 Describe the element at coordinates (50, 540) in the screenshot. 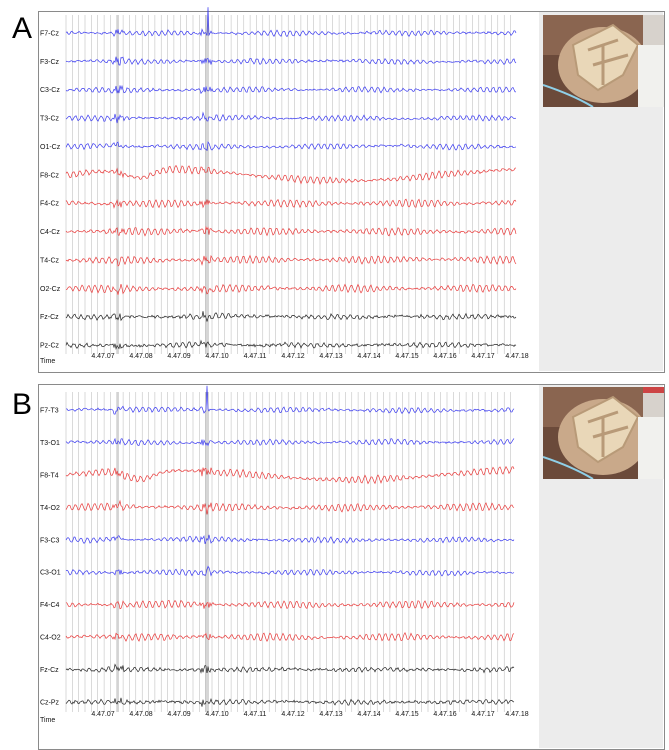

I see `channel-label: F3-C3` at that location.